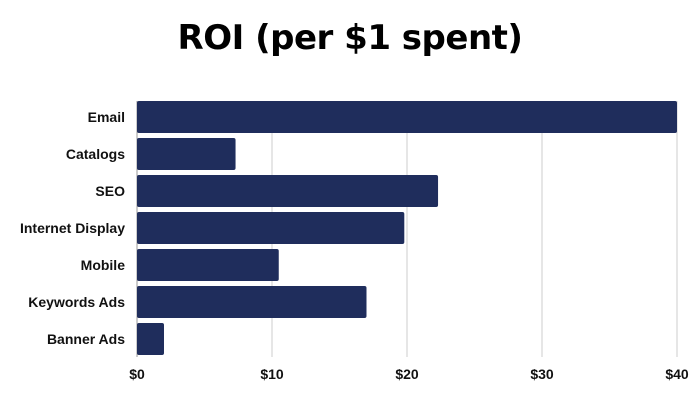 This screenshot has width=700, height=400. What do you see at coordinates (106, 117) in the screenshot?
I see `category-label: Email` at bounding box center [106, 117].